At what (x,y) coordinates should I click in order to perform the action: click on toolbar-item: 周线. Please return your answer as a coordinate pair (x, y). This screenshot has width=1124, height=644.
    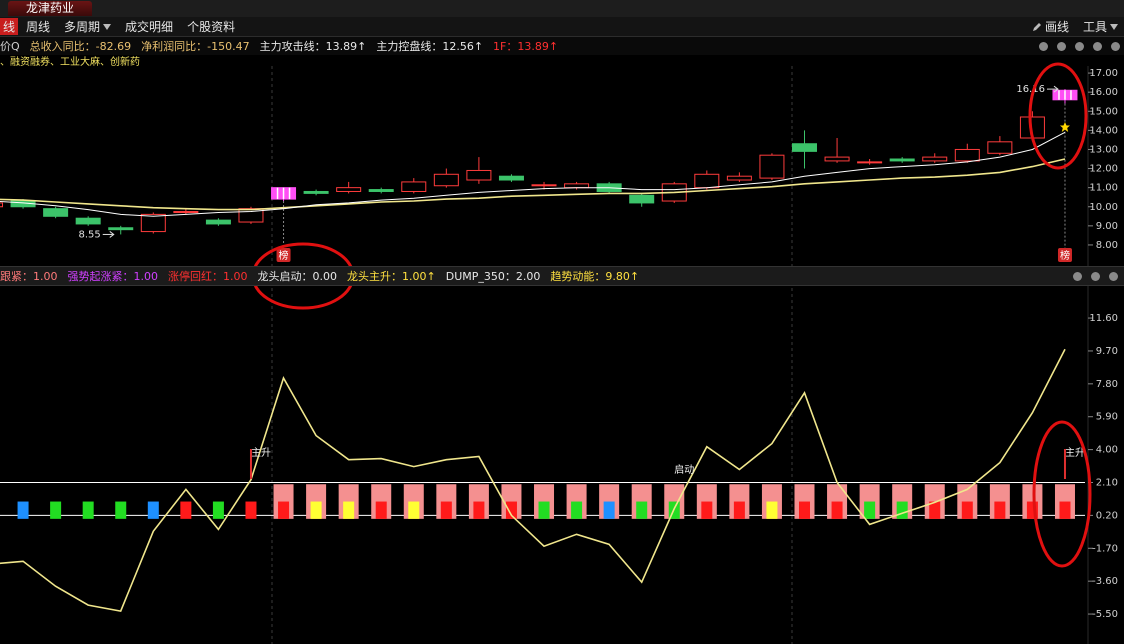
    Looking at the image, I should click on (38, 26).